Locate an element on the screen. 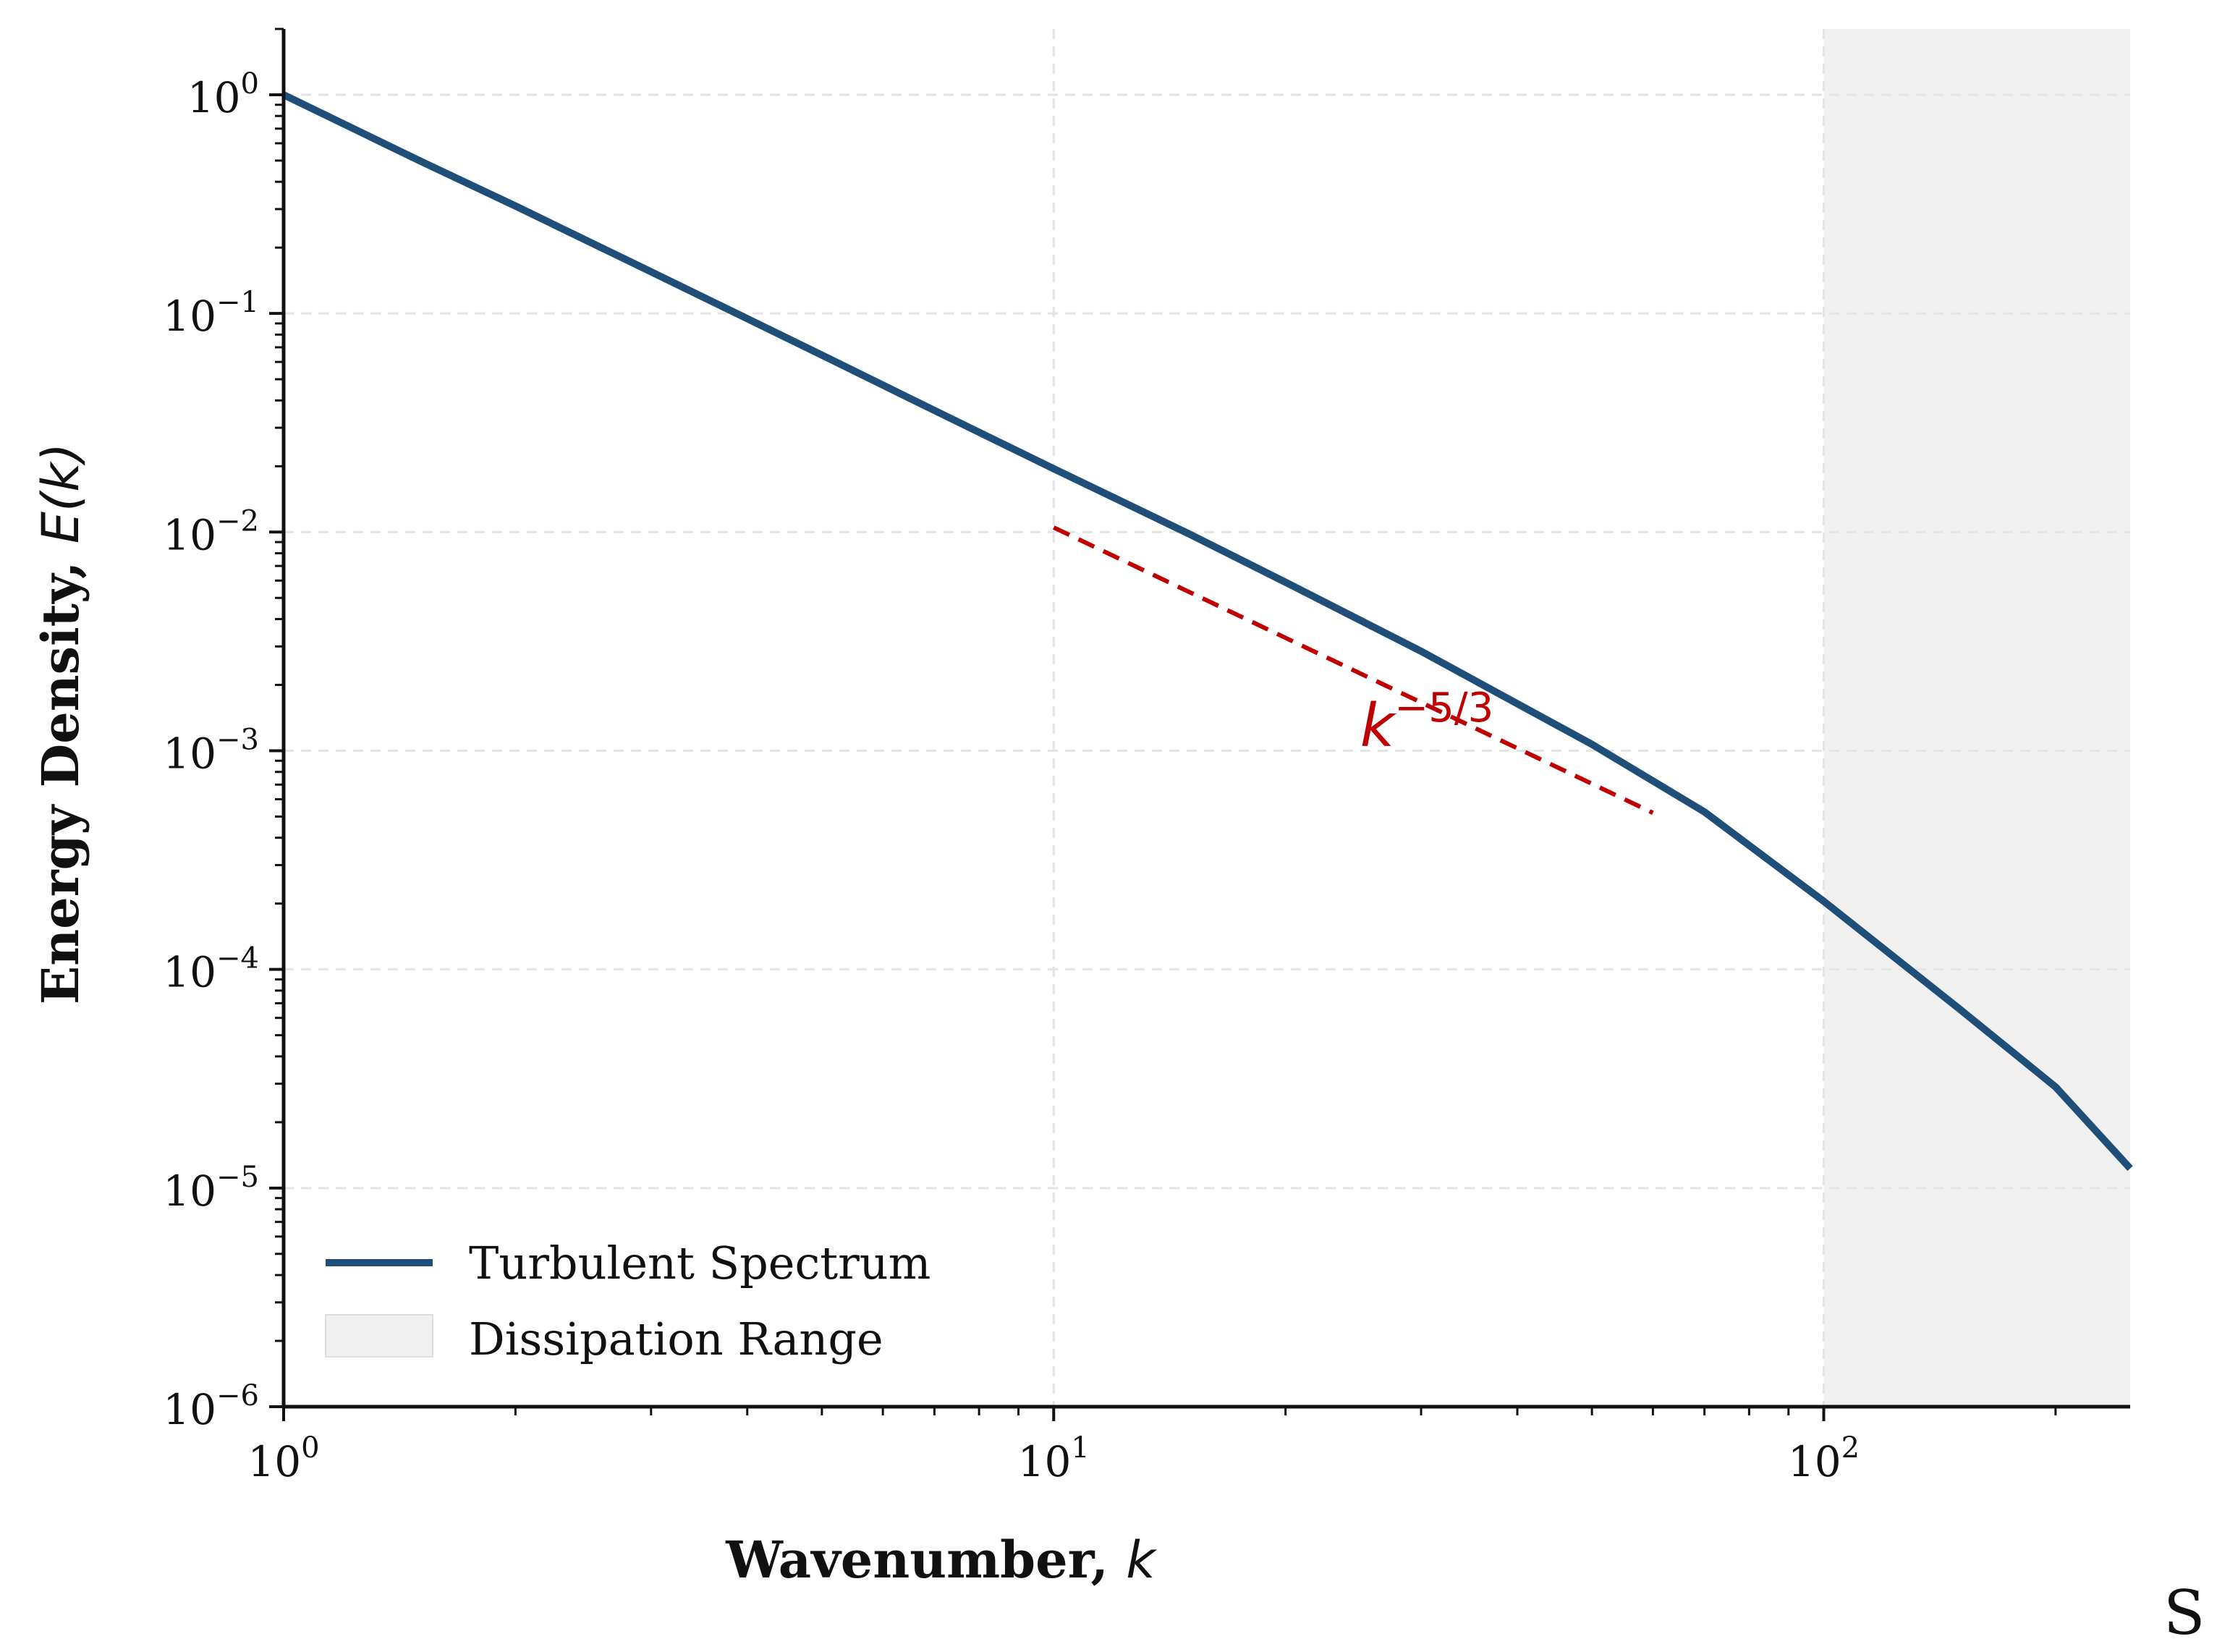  x-axis-title: Wavenumber, k is located at coordinates (941, 1560).